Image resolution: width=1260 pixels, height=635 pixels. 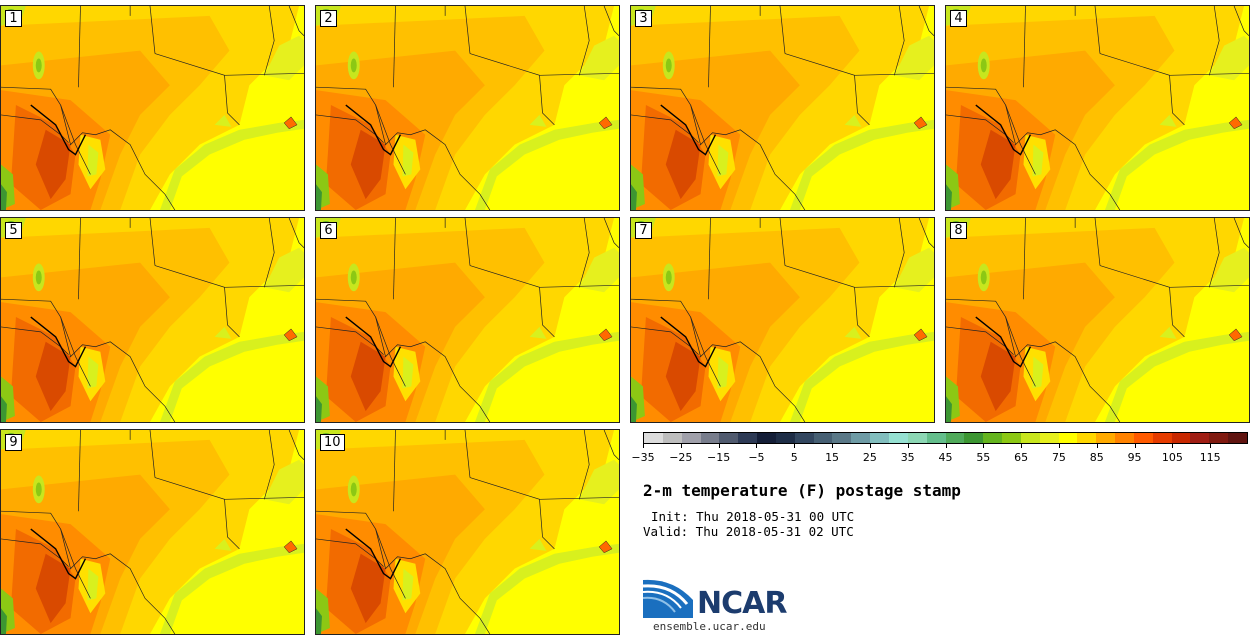 What do you see at coordinates (152, 532) in the screenshot?
I see `stamp-map-member-9: 9` at bounding box center [152, 532].